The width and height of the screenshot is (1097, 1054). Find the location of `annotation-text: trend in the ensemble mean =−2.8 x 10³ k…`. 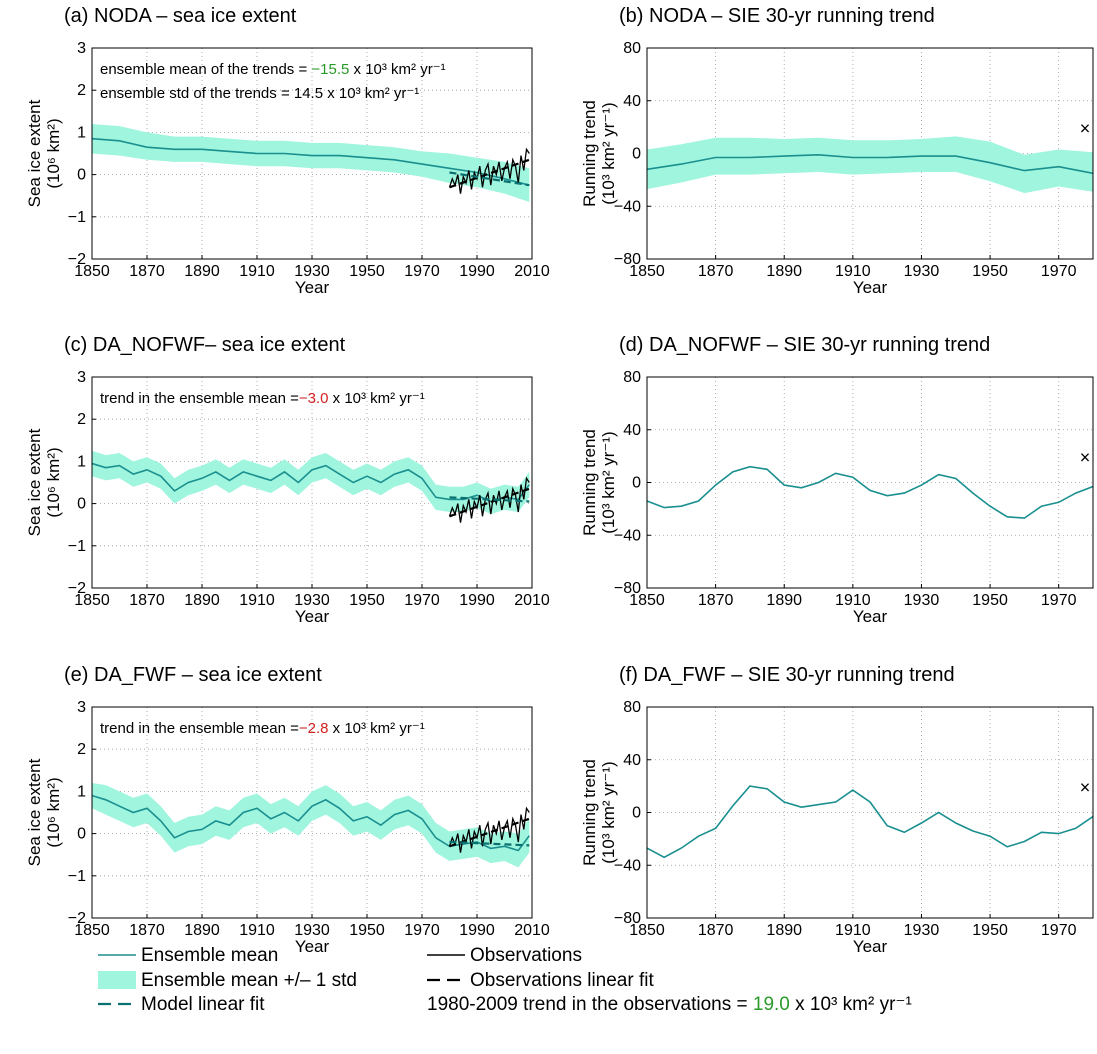

annotation-text: trend in the ensemble mean =−2.8 x 10³ k… is located at coordinates (262, 728).